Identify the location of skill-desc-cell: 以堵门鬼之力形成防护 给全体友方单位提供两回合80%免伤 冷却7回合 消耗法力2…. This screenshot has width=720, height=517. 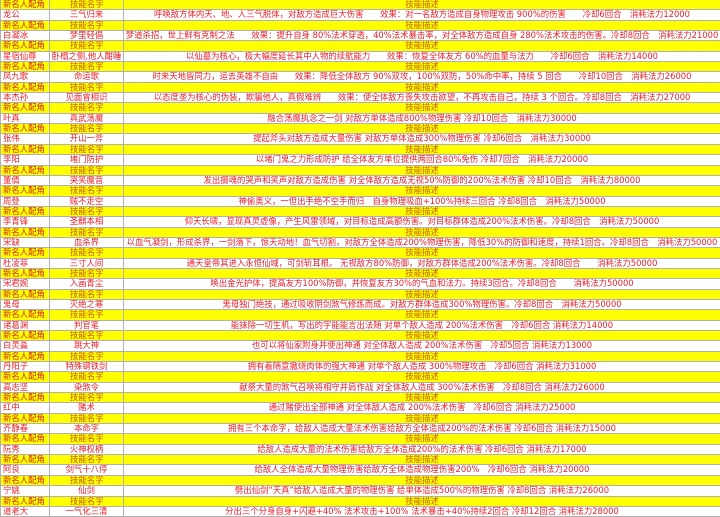
(421, 160).